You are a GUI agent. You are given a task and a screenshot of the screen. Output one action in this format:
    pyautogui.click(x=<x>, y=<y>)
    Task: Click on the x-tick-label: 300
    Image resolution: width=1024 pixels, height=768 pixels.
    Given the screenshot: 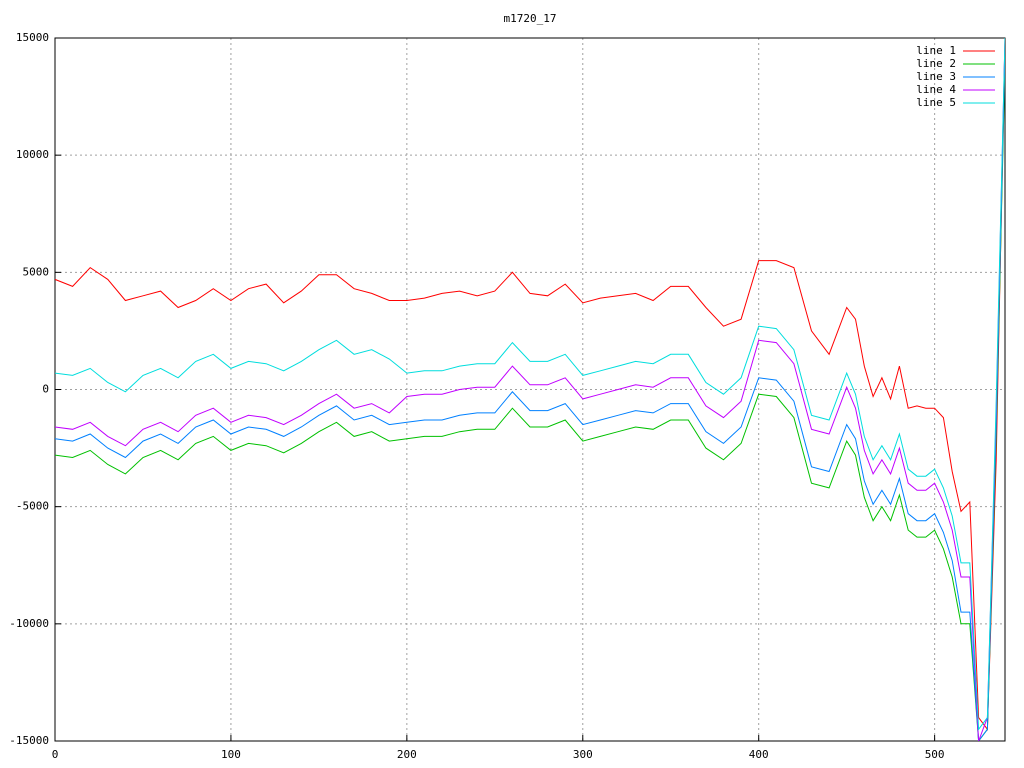 What is the action you would take?
    pyautogui.click(x=583, y=754)
    